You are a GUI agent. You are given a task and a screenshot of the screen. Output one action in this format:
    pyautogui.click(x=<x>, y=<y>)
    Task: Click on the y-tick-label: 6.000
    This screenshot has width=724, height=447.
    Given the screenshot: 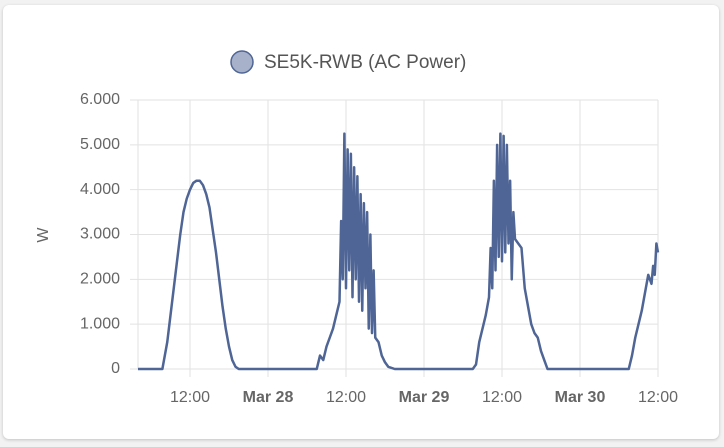 What is the action you would take?
    pyautogui.click(x=100, y=99)
    